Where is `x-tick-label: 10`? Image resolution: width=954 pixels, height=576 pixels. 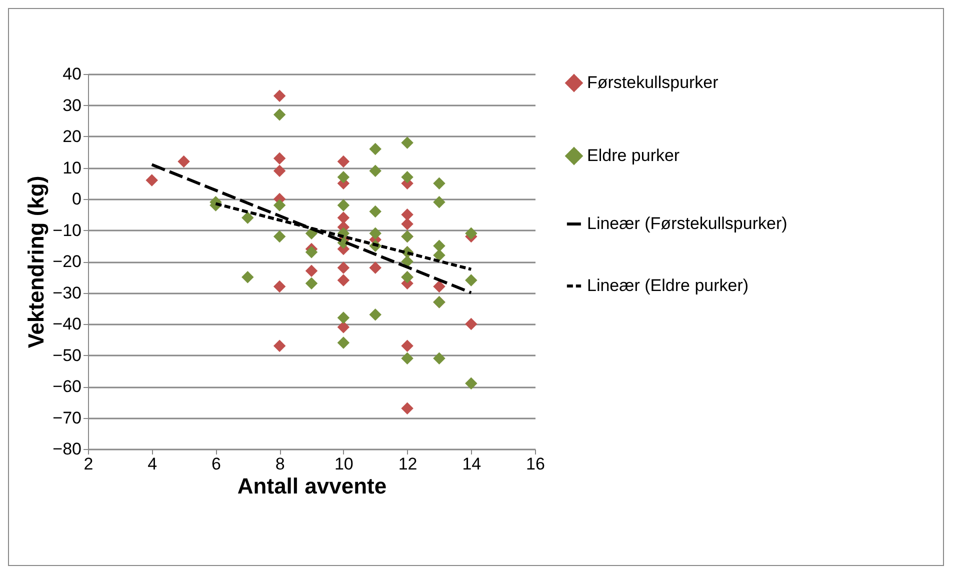 x-tick-label: 10 is located at coordinates (344, 464).